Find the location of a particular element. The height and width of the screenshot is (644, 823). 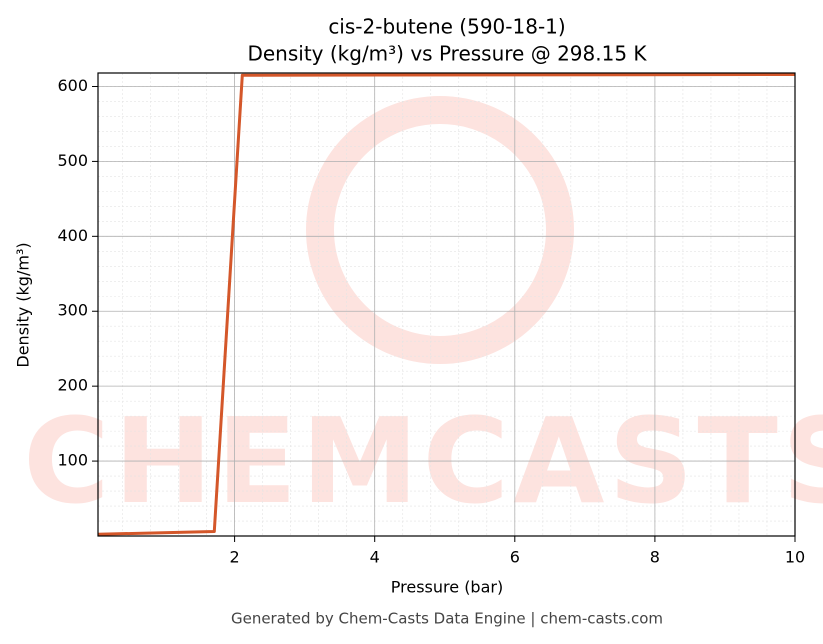

chart-subtitle: Density (kg/m³) vs Pressure @ 298.15 K is located at coordinates (447, 54).